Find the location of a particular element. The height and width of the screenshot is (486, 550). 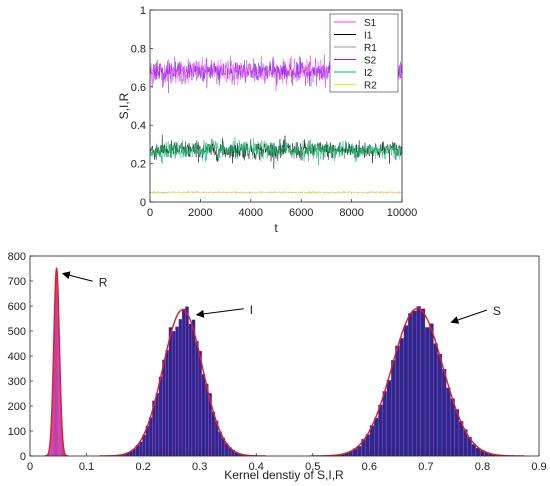

annotation-arrow-r is located at coordinates (77, 276).